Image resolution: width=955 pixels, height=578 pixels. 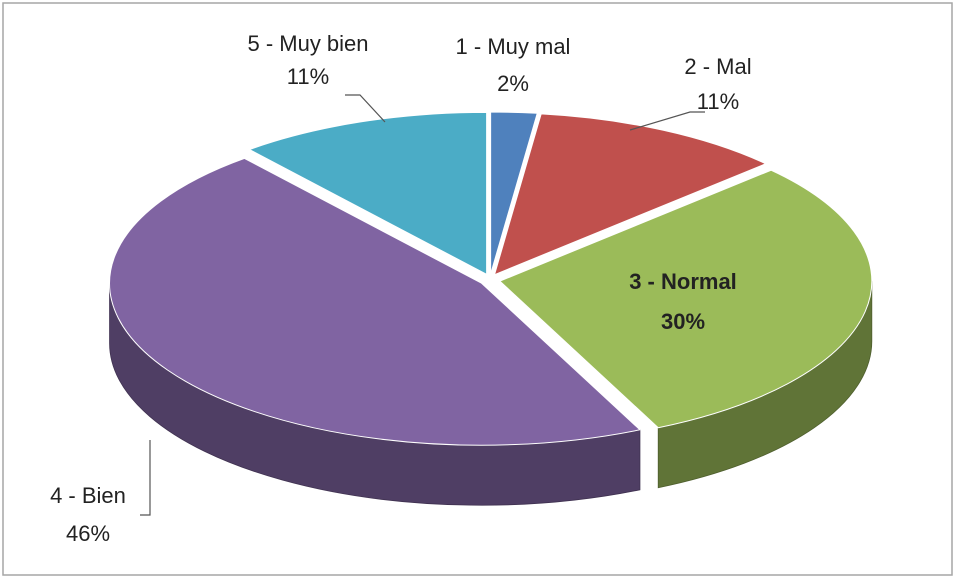 I want to click on slice-label: 1 - Muy mal, so click(x=513, y=46).